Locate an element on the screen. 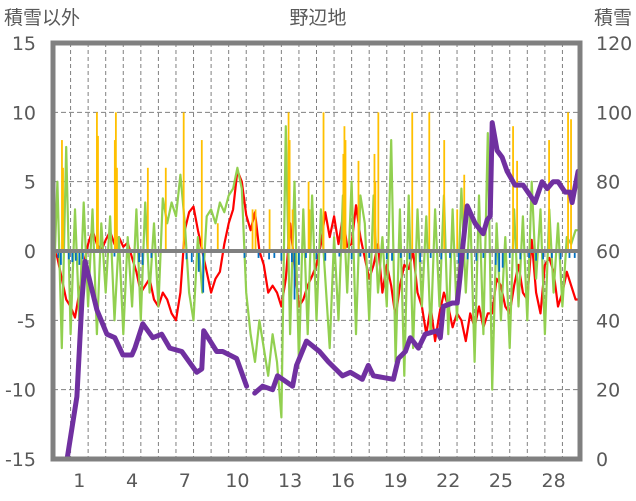  x-tick-label: 13 is located at coordinates (290, 481).